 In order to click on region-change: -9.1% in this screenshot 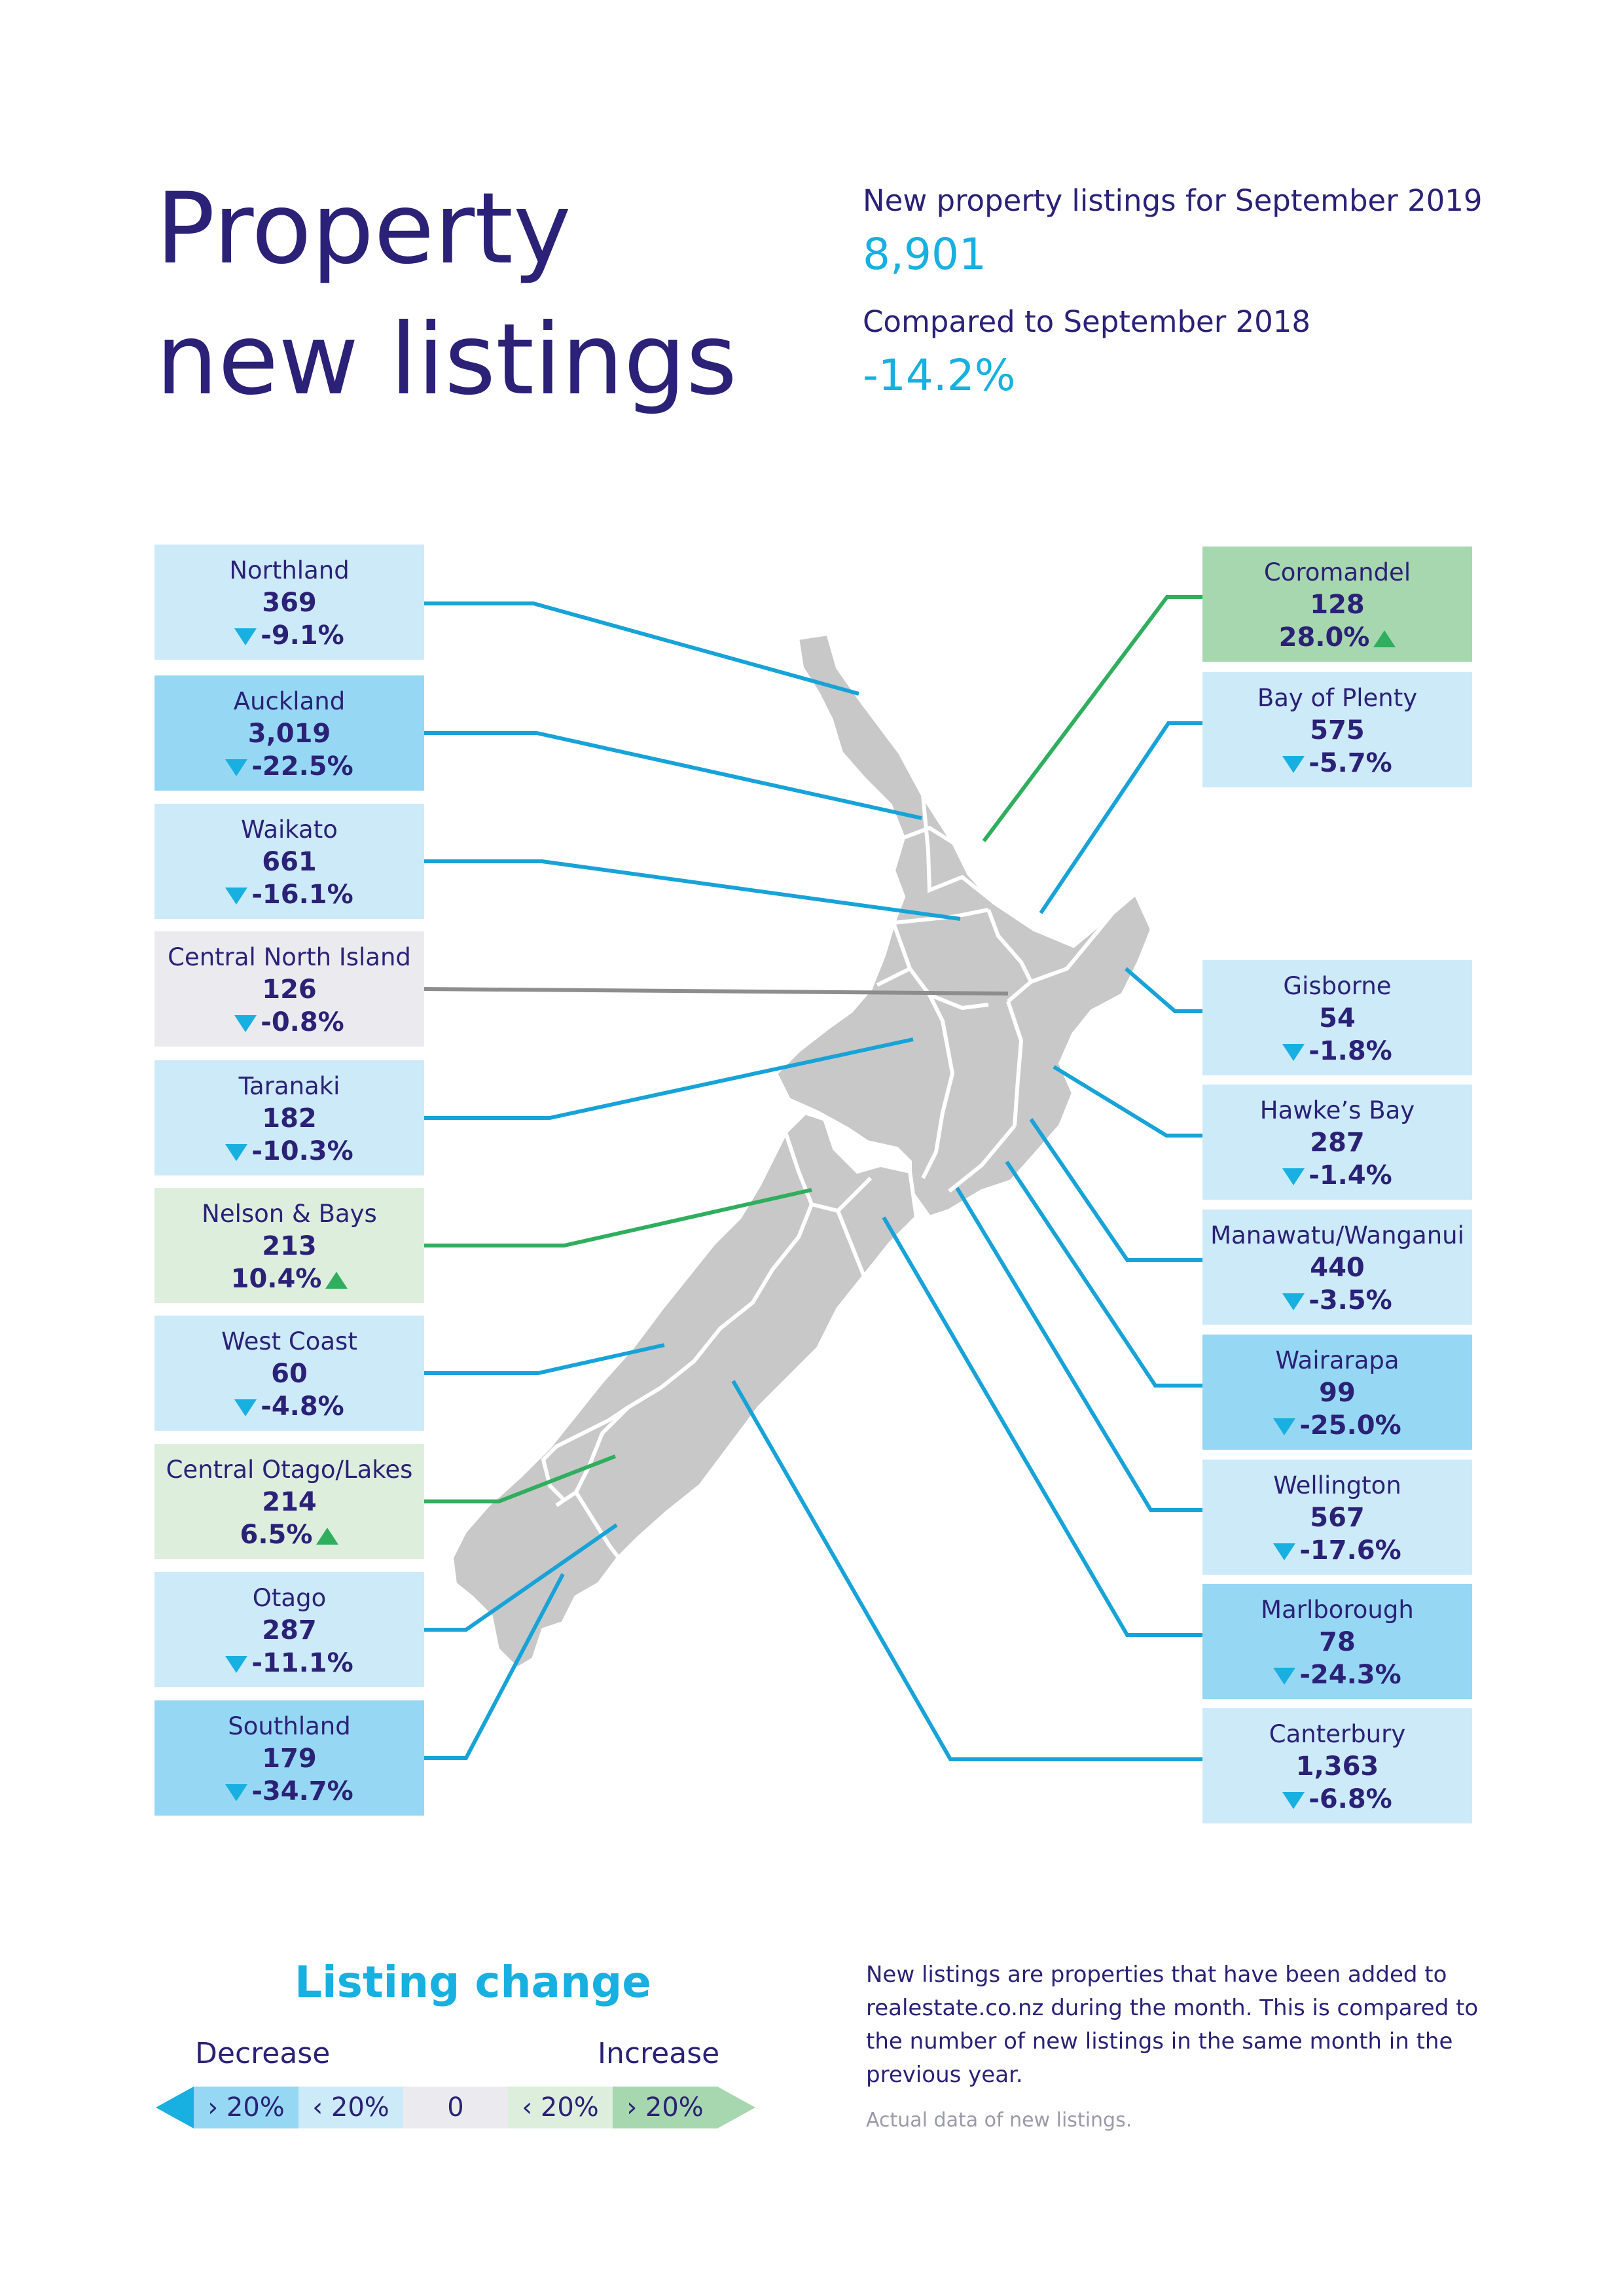, I will do `click(289, 635)`.